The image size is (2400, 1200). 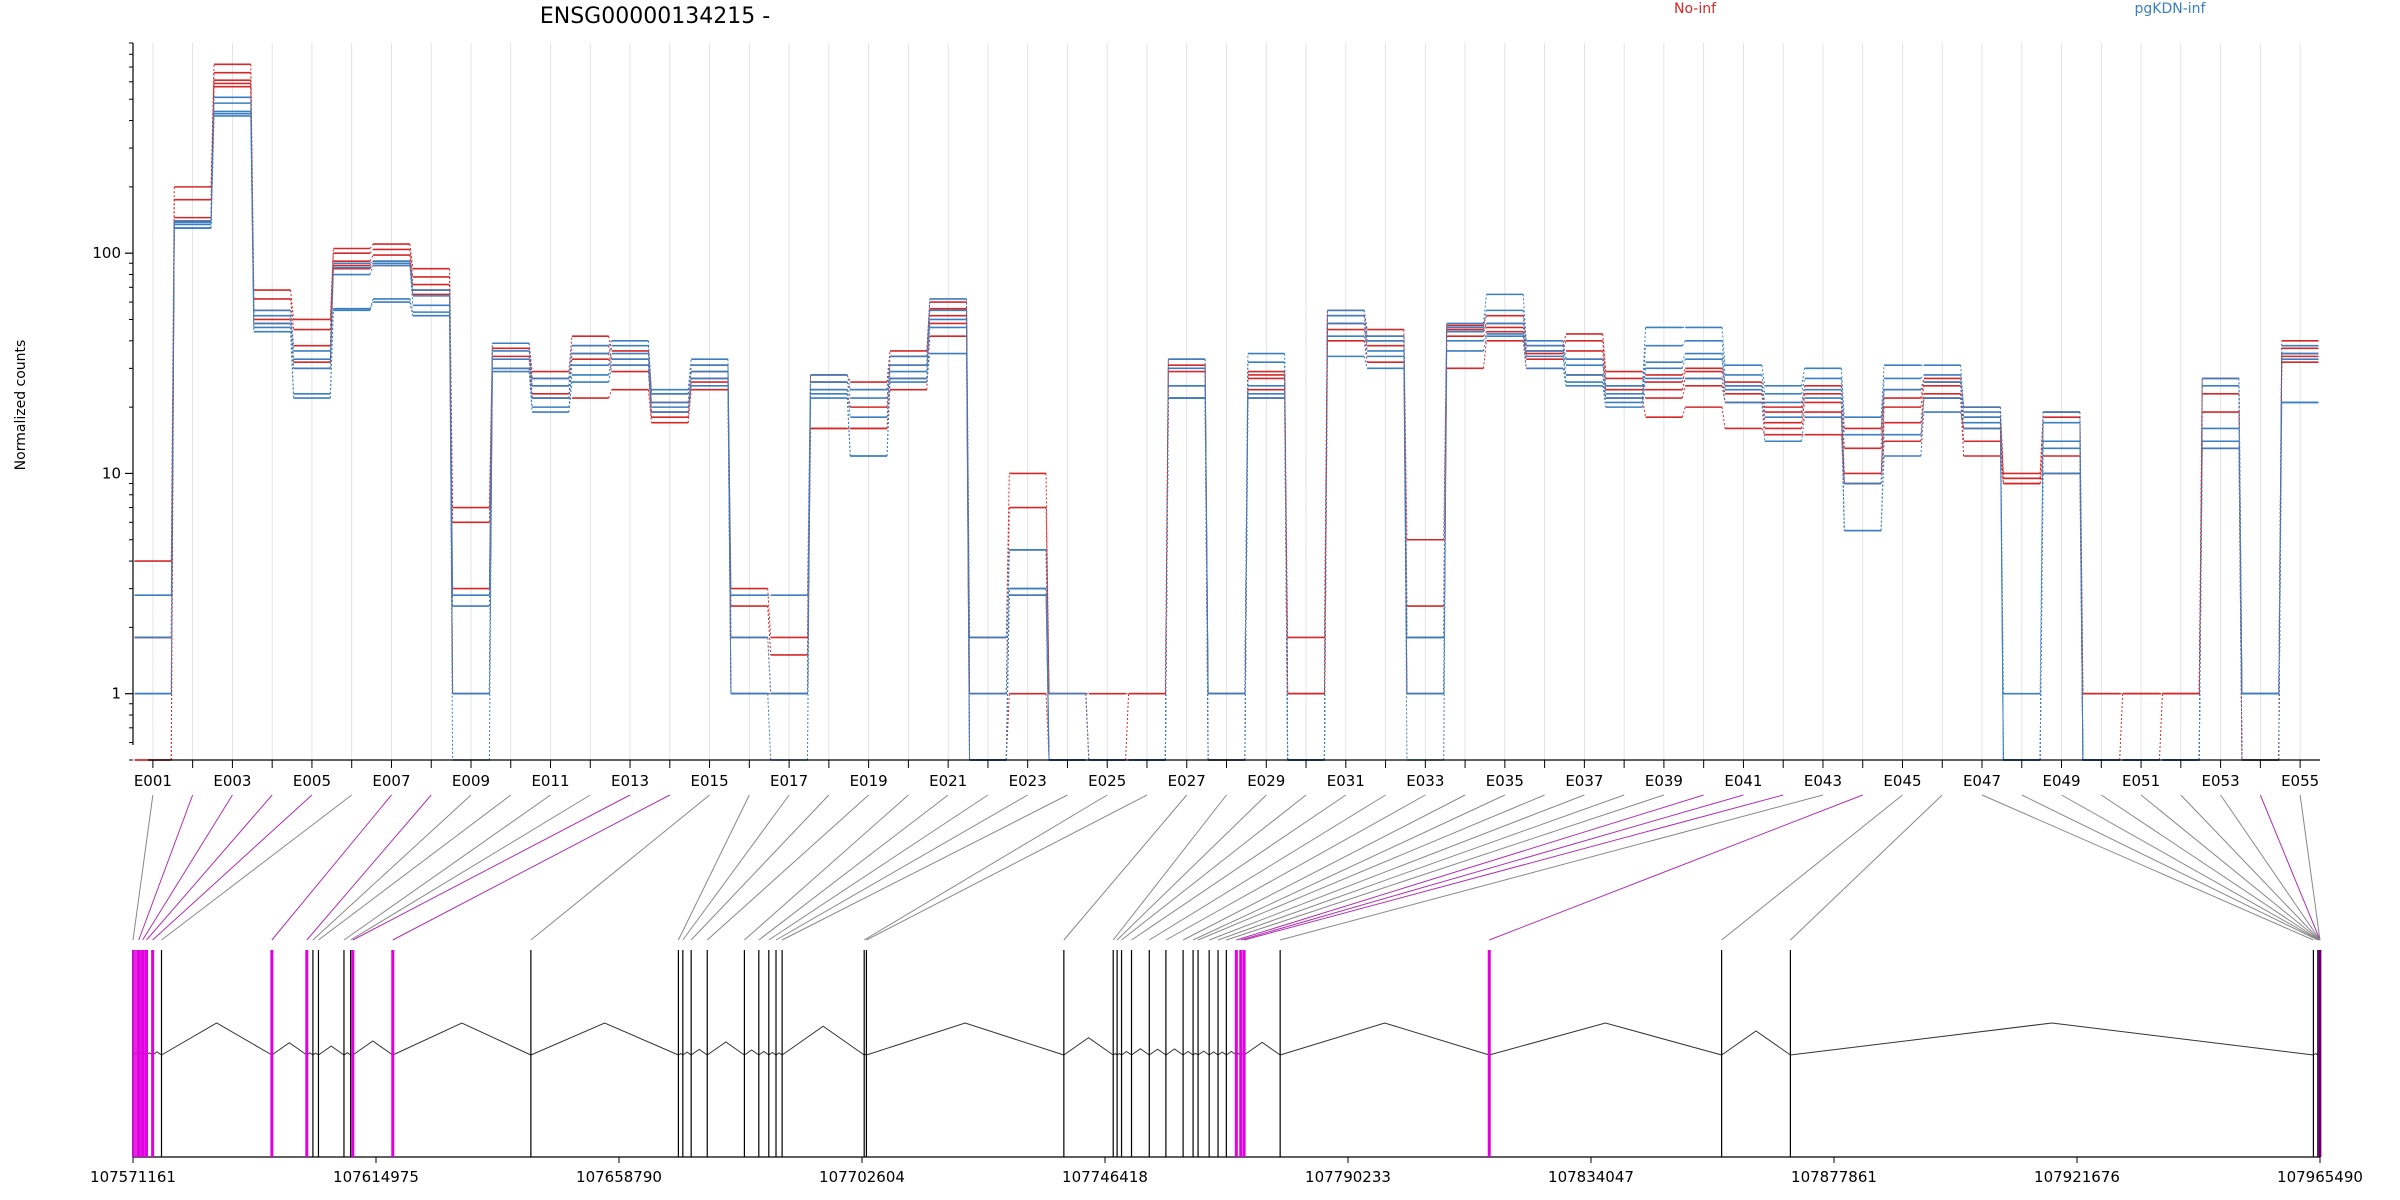 I want to click on connector-e028, so click(x=1169, y=867).